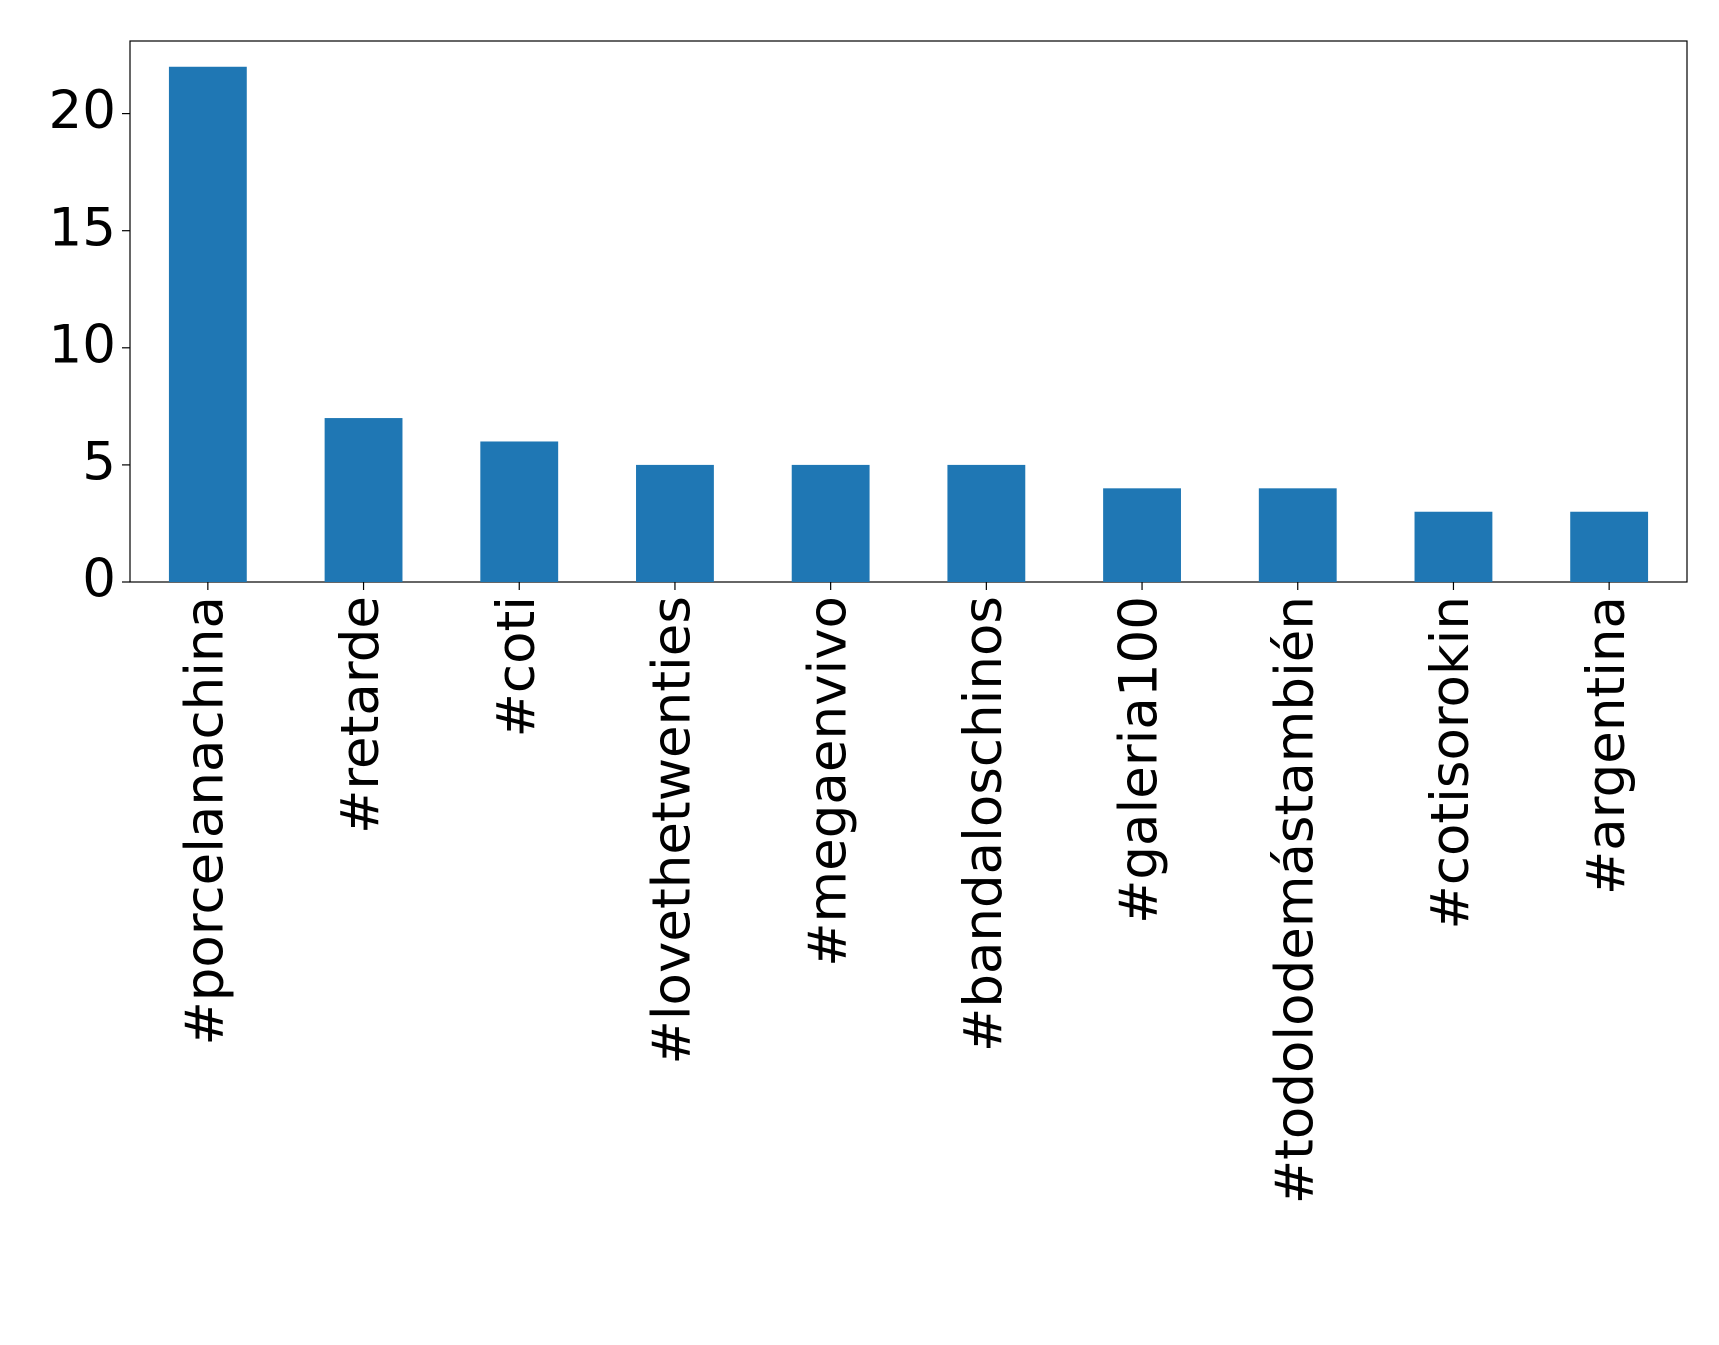  Describe the element at coordinates (1294, 900) in the screenshot. I see `x-tick-label: #todolodemástambién` at that location.